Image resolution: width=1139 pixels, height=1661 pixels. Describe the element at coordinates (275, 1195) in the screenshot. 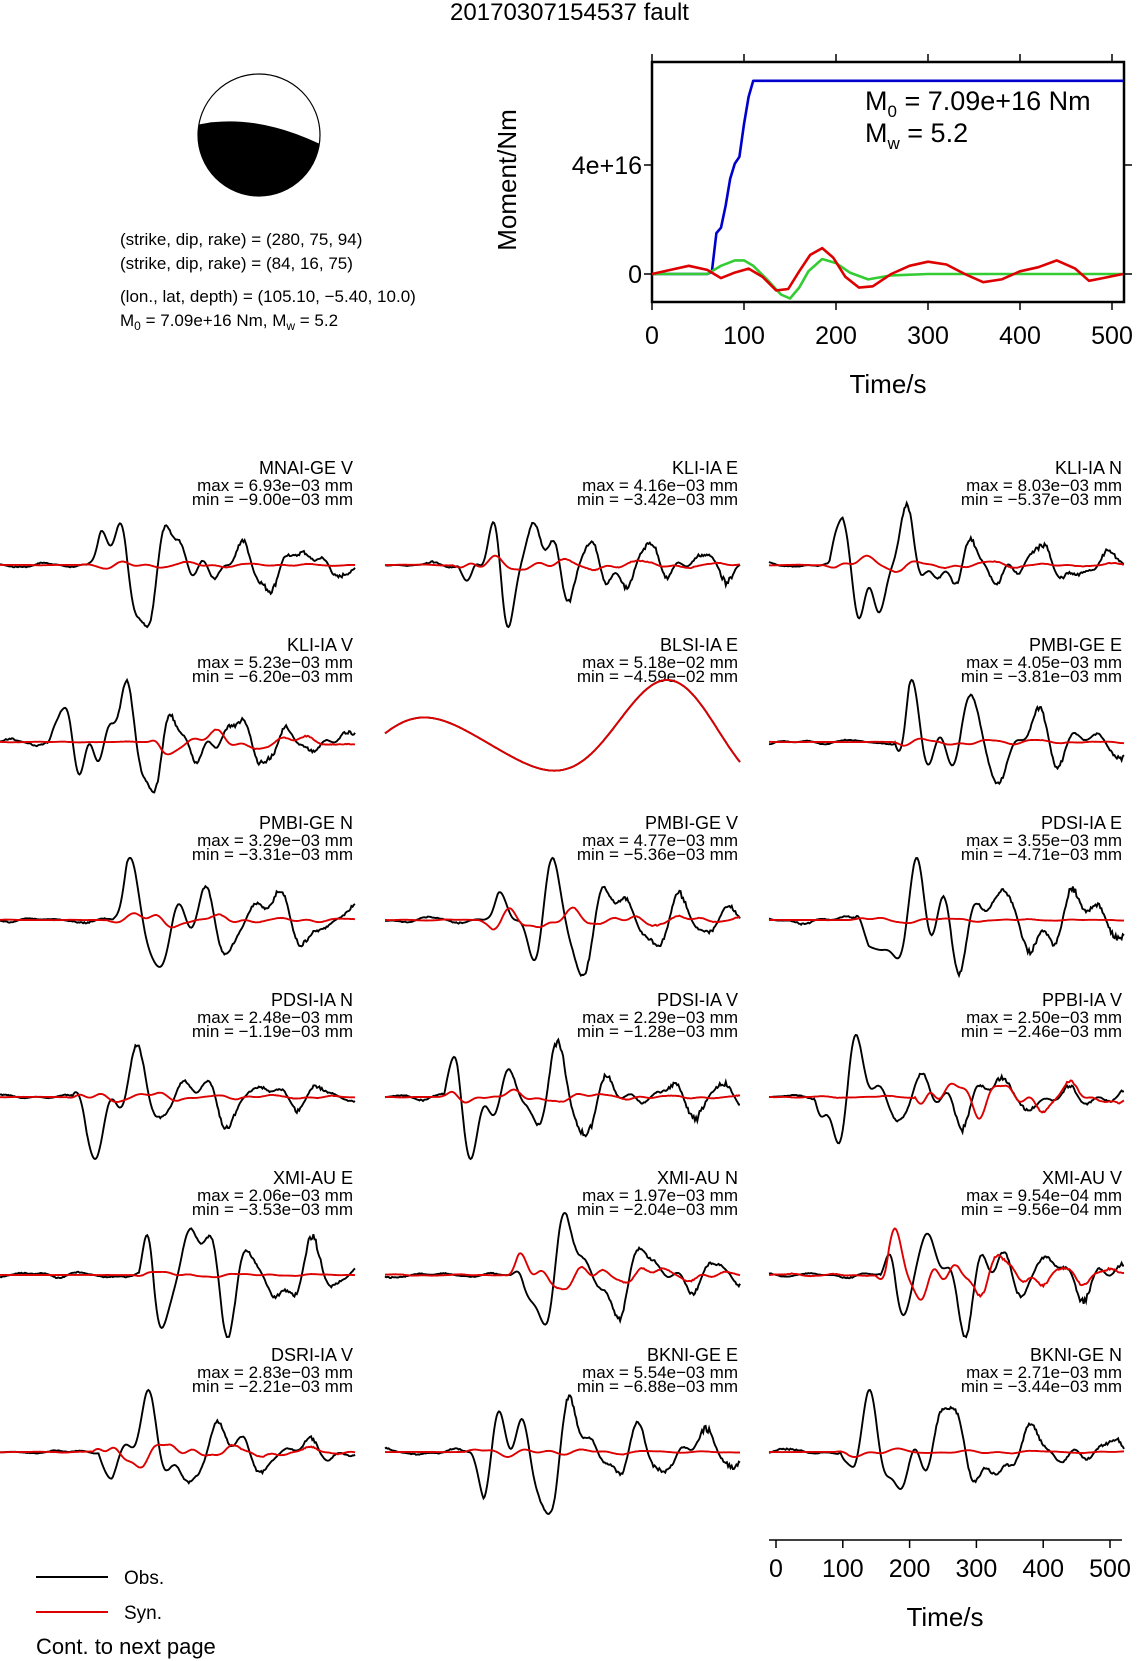

I see `max-label: max = 2.06e−03 mm` at that location.